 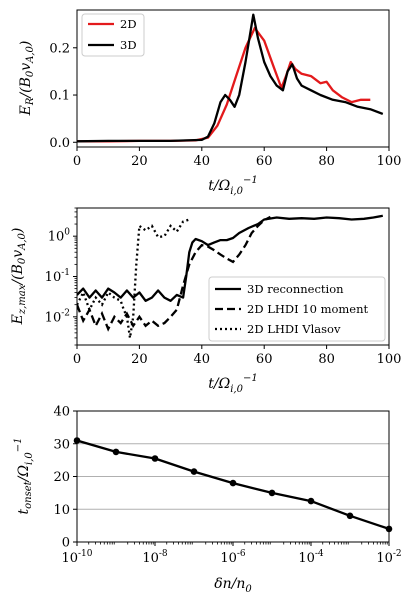 I want to click on y-tick-label: 30, so click(x=61, y=444).